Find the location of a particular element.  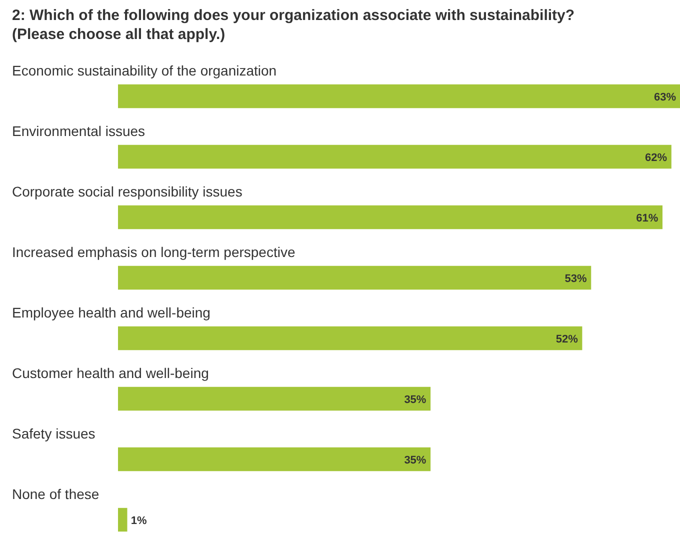

data-label: 61% is located at coordinates (647, 218).